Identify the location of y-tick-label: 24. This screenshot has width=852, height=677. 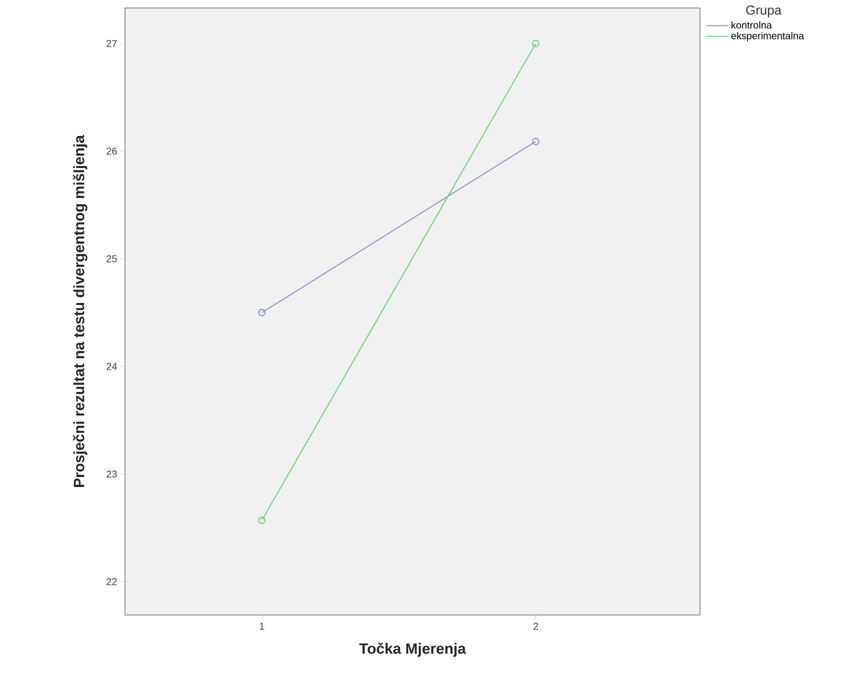
(111, 366).